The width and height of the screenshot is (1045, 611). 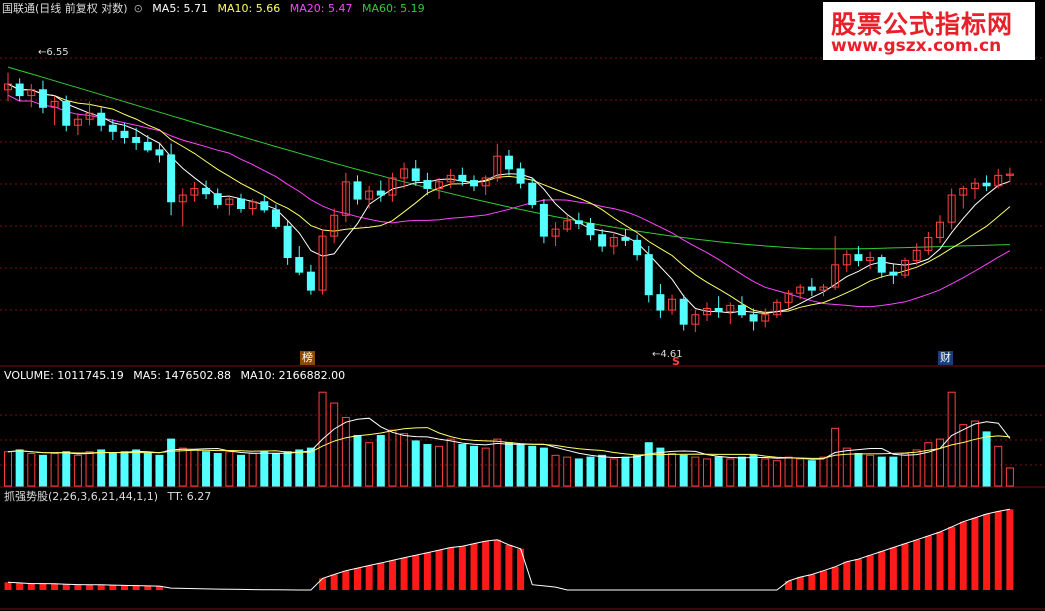 I want to click on low-price-marker: ←4.61, so click(x=667, y=354).